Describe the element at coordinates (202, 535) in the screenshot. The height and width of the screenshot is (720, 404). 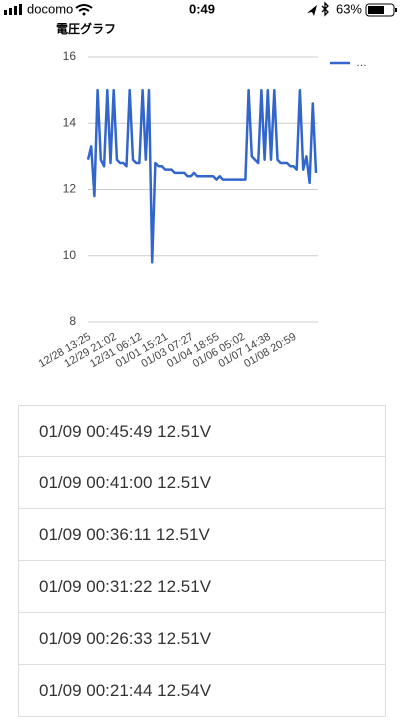
I see `list-item: 01/09 00:36:11 12.51V` at that location.